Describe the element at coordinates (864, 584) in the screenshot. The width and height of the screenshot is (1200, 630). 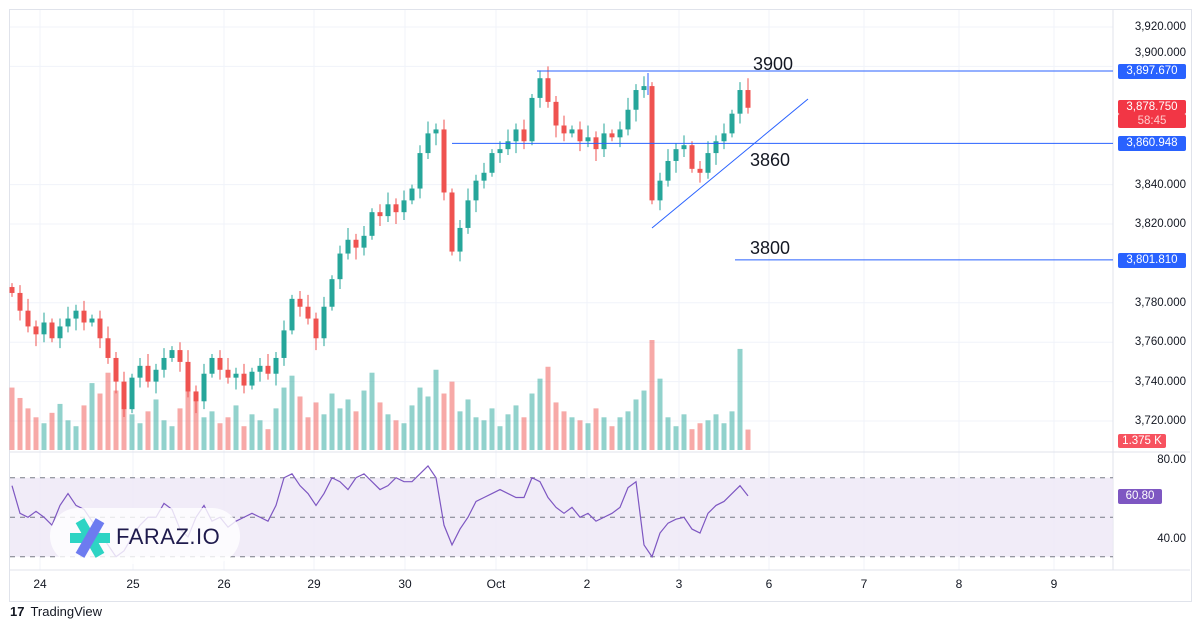
I see `date-tick-label: 7` at that location.